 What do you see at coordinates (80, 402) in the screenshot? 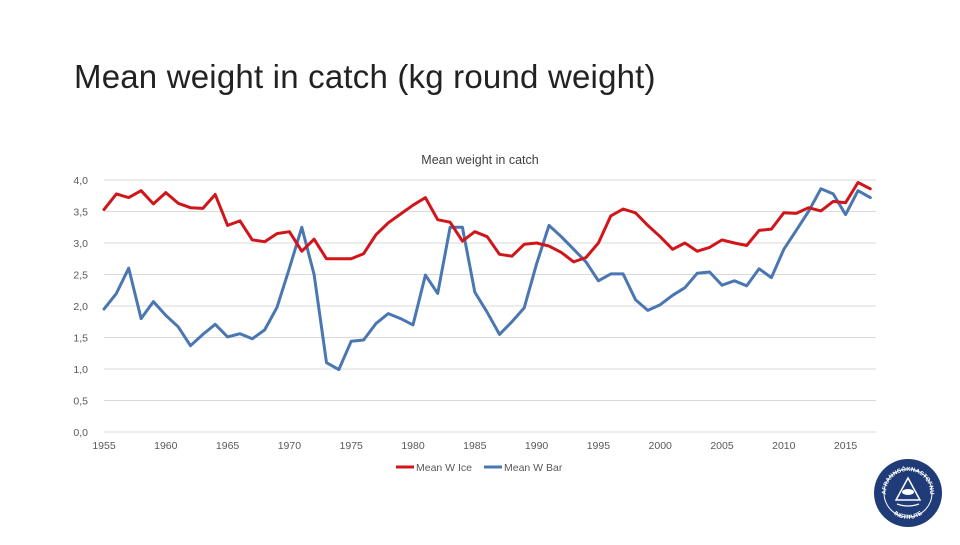
I see `y-tick-label: 0,5` at bounding box center [80, 402].